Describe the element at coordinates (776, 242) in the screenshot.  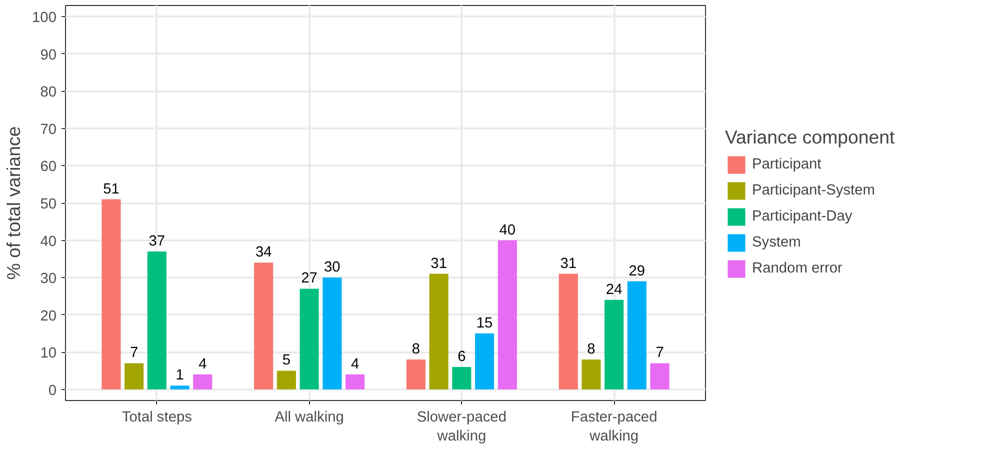
I see `legend-label: System` at that location.